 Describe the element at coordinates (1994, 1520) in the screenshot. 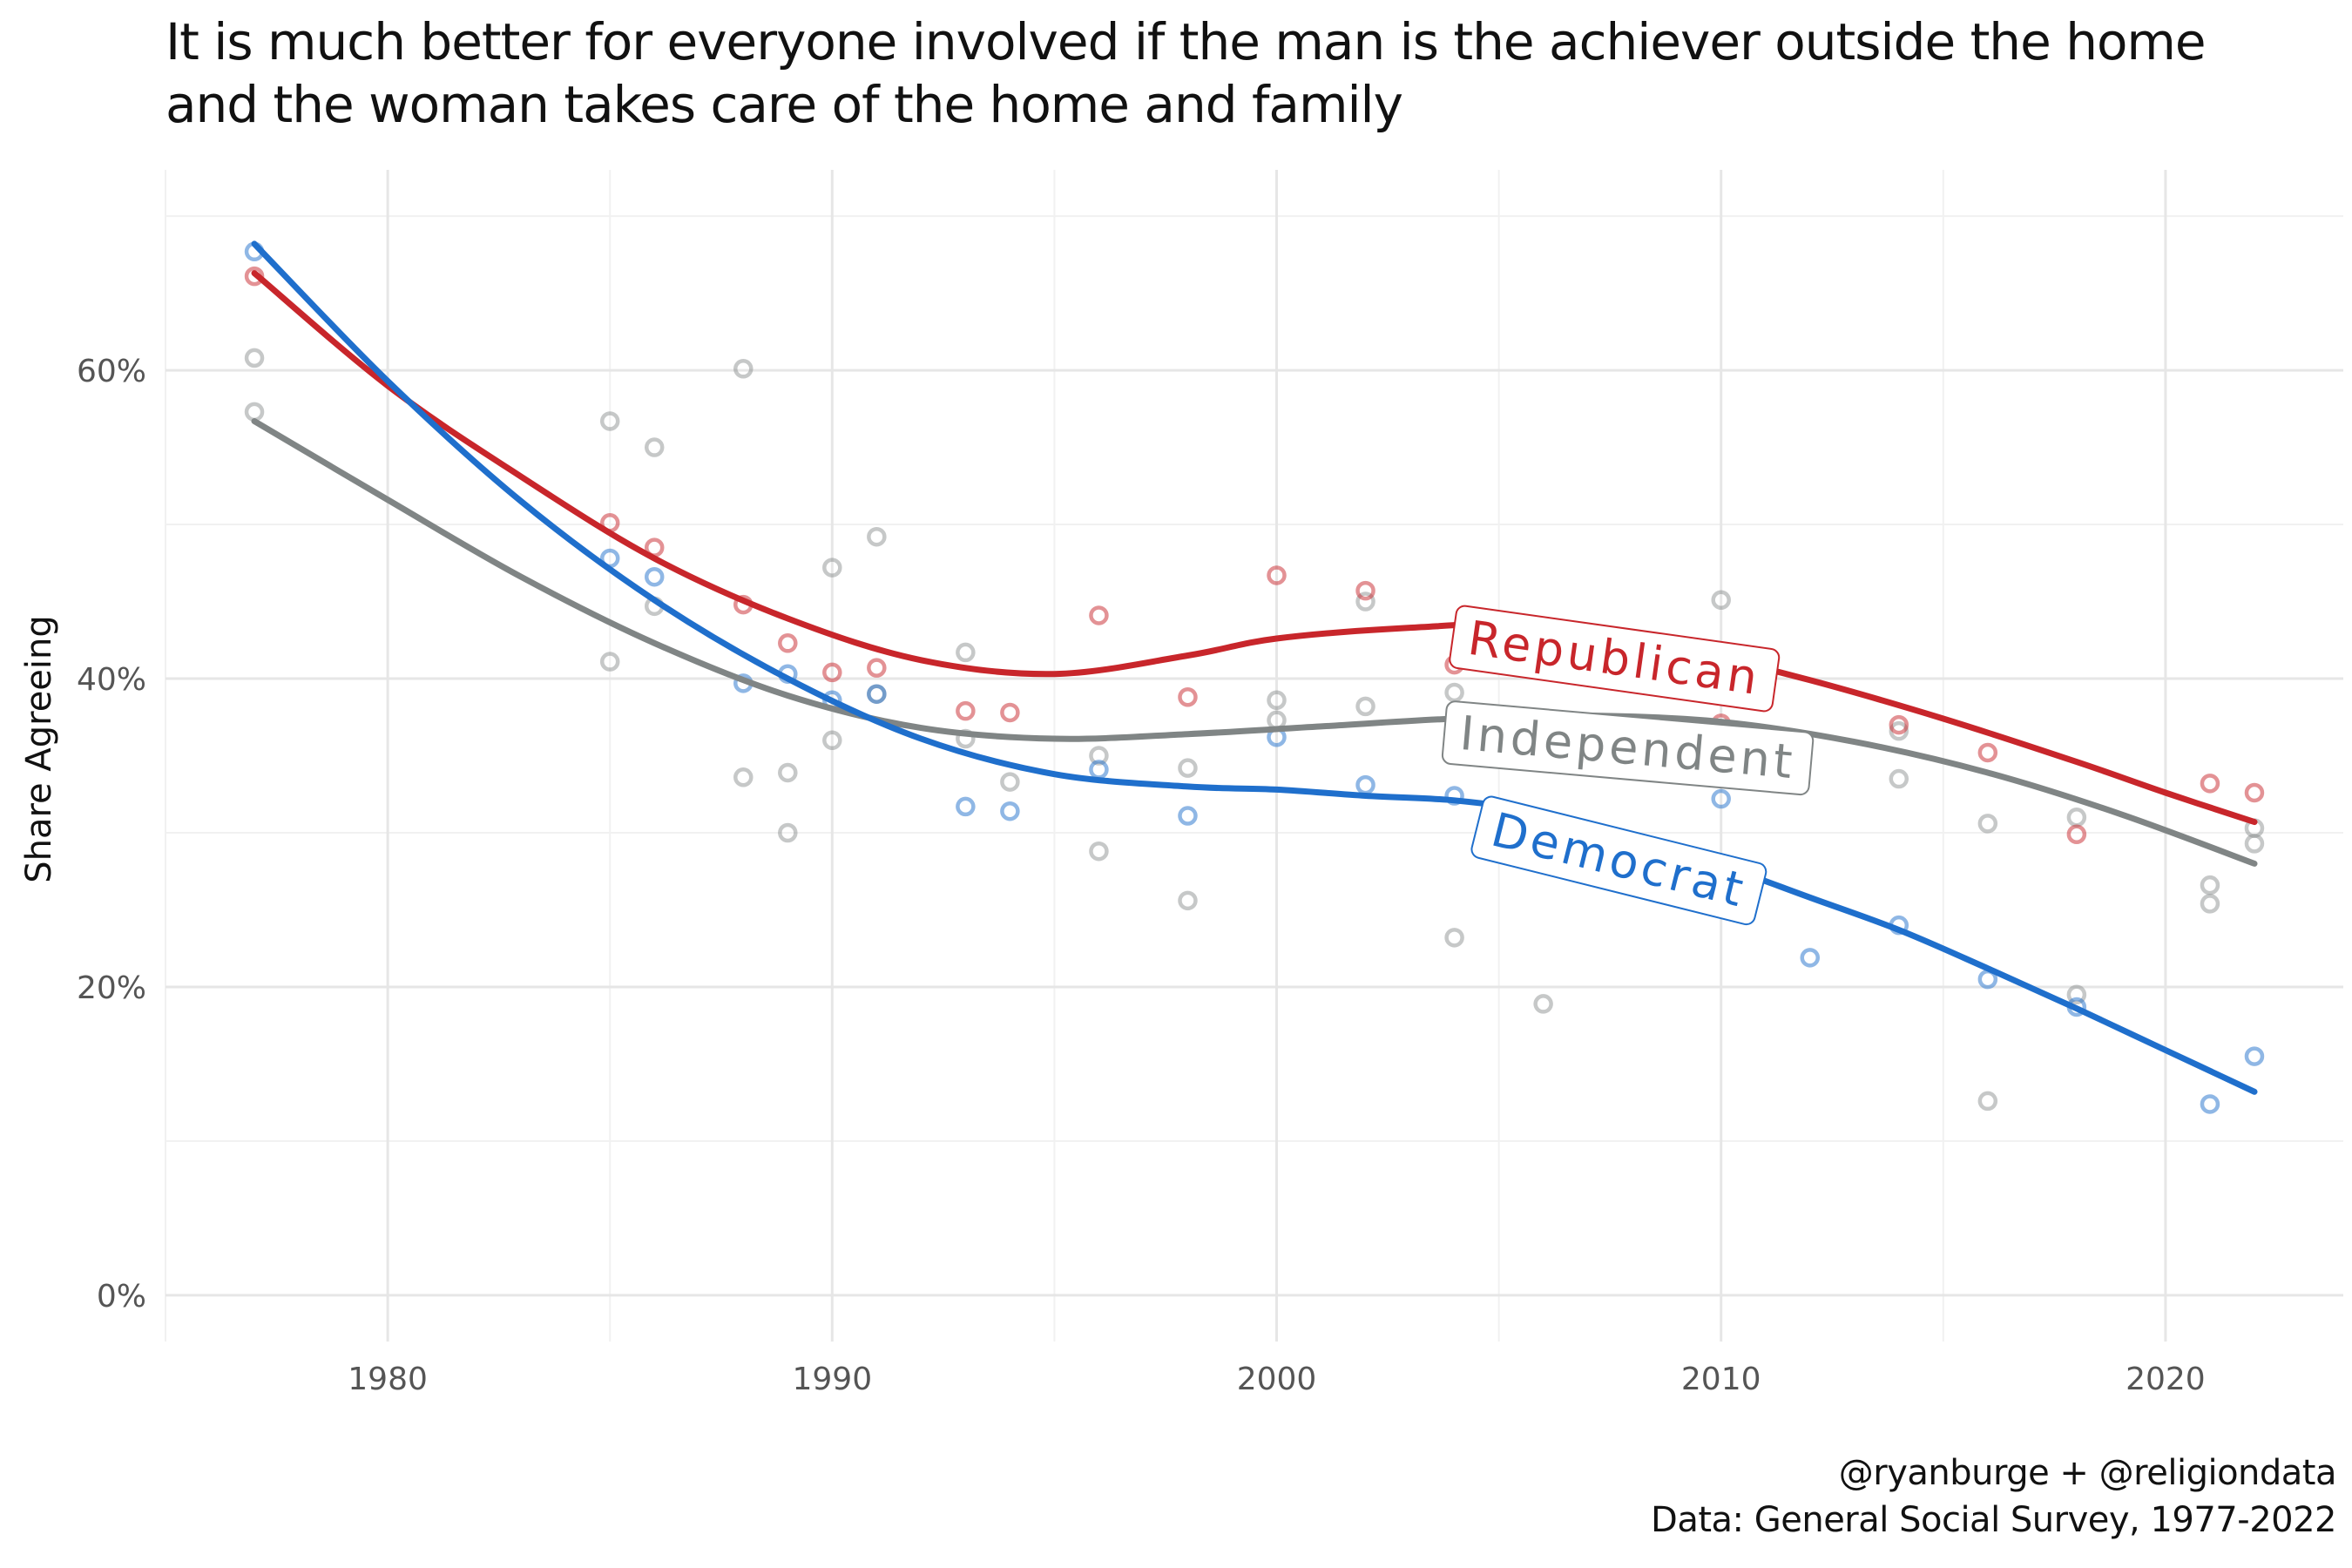

I see `caption-line-2: Data: General Social Survey, 1977-2022` at that location.